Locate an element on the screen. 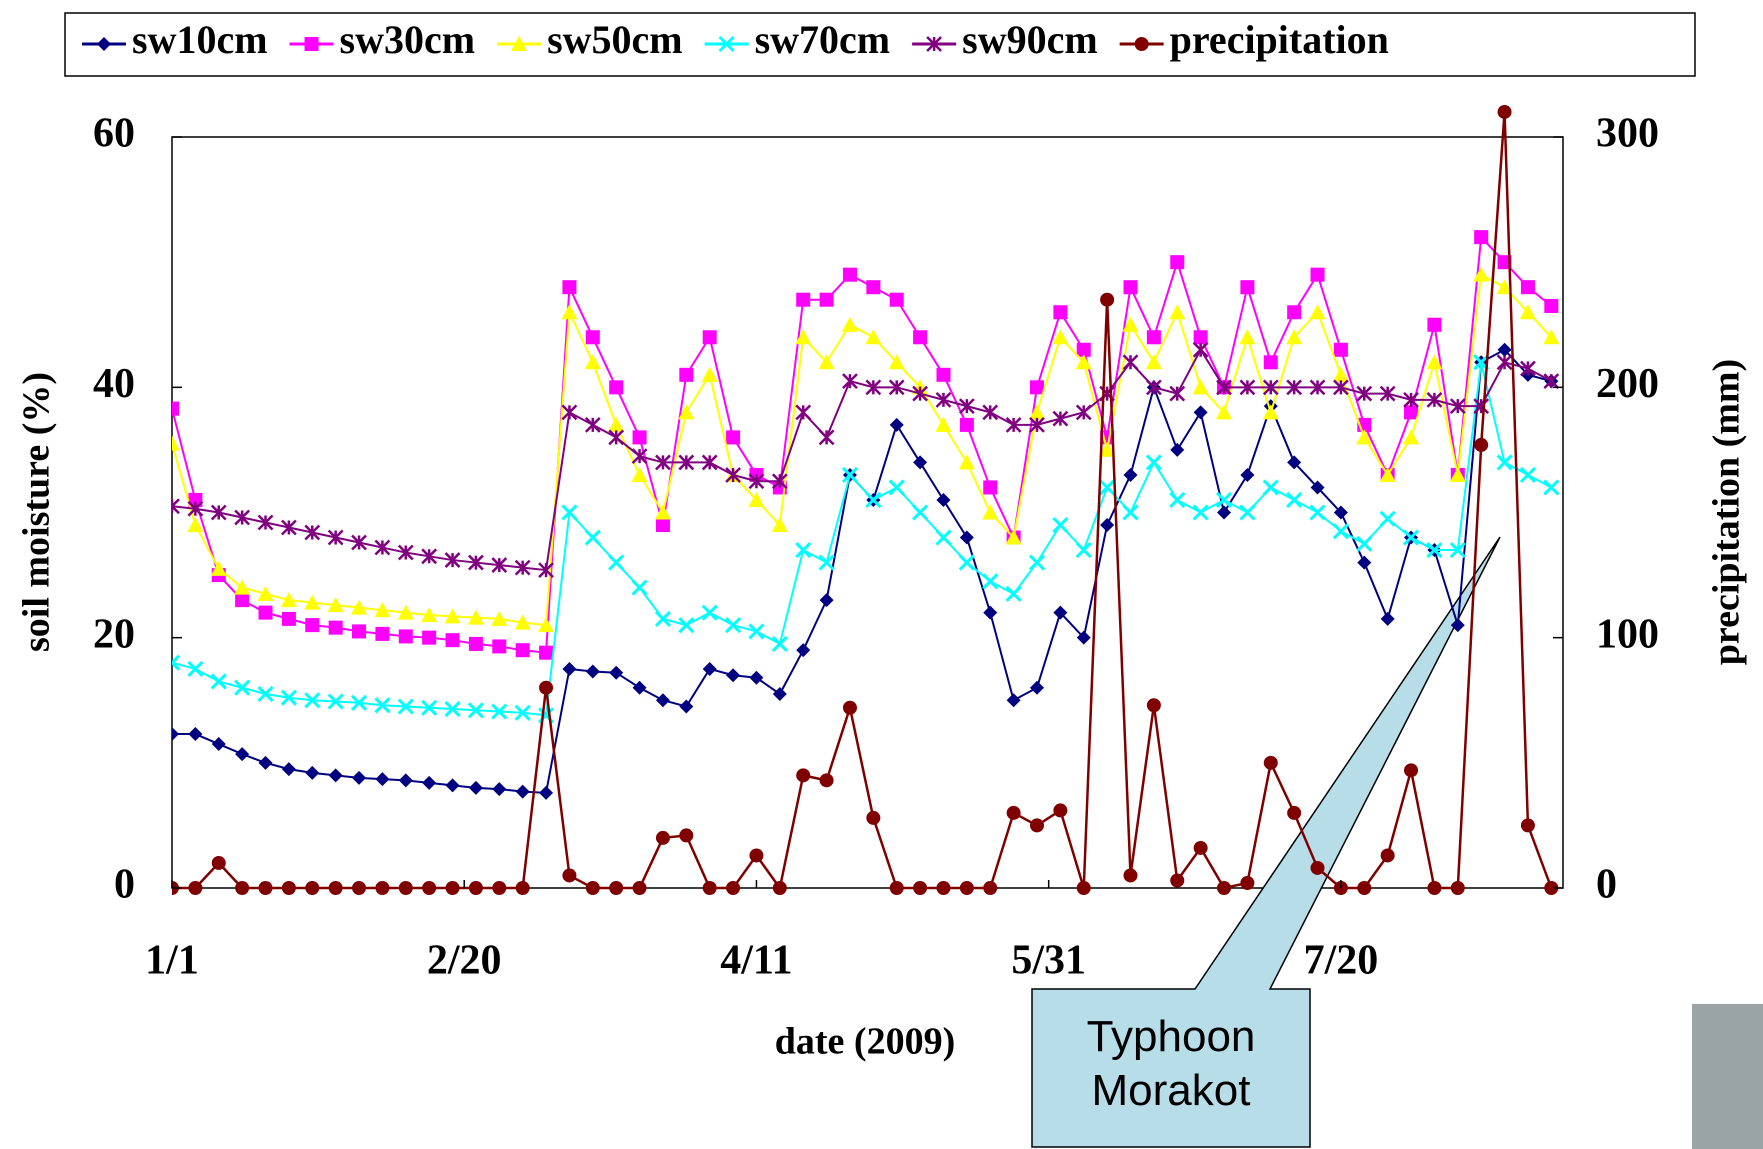 This screenshot has height=1149, width=1763. y-axis-title: soil moisture (%) is located at coordinates (37, 512).